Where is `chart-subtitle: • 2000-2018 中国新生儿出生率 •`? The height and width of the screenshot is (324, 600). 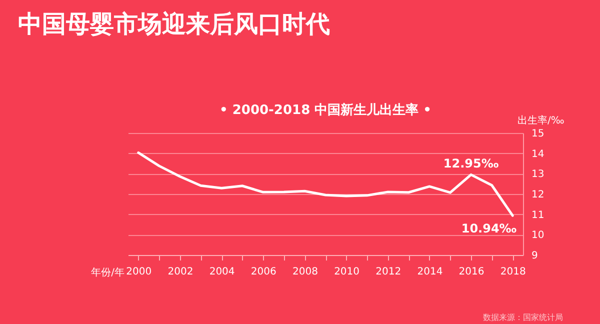
chart-subtitle: • 2000-2018 中国新生儿出生率 • is located at coordinates (326, 110).